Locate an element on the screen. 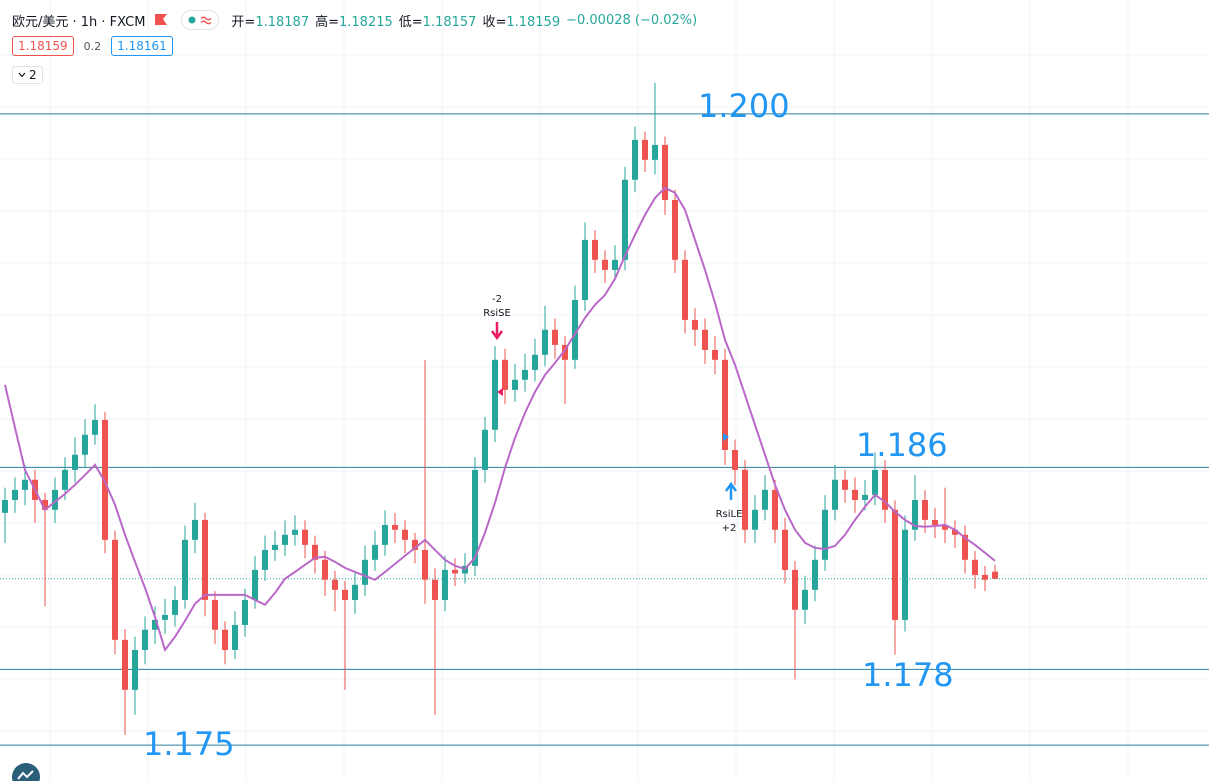  buy-button: 1.18161 is located at coordinates (142, 46).